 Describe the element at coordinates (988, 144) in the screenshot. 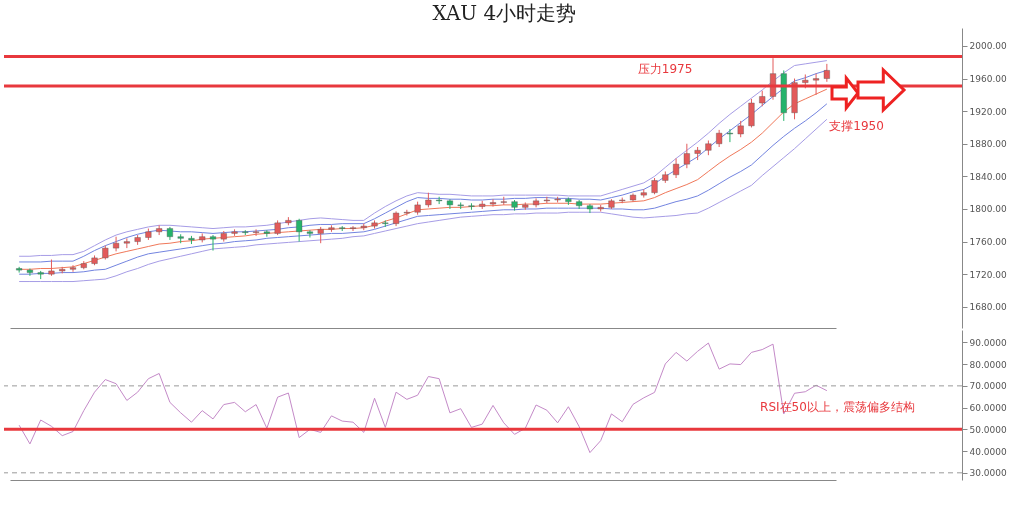

I see `y-tick-label: 1880.00` at that location.